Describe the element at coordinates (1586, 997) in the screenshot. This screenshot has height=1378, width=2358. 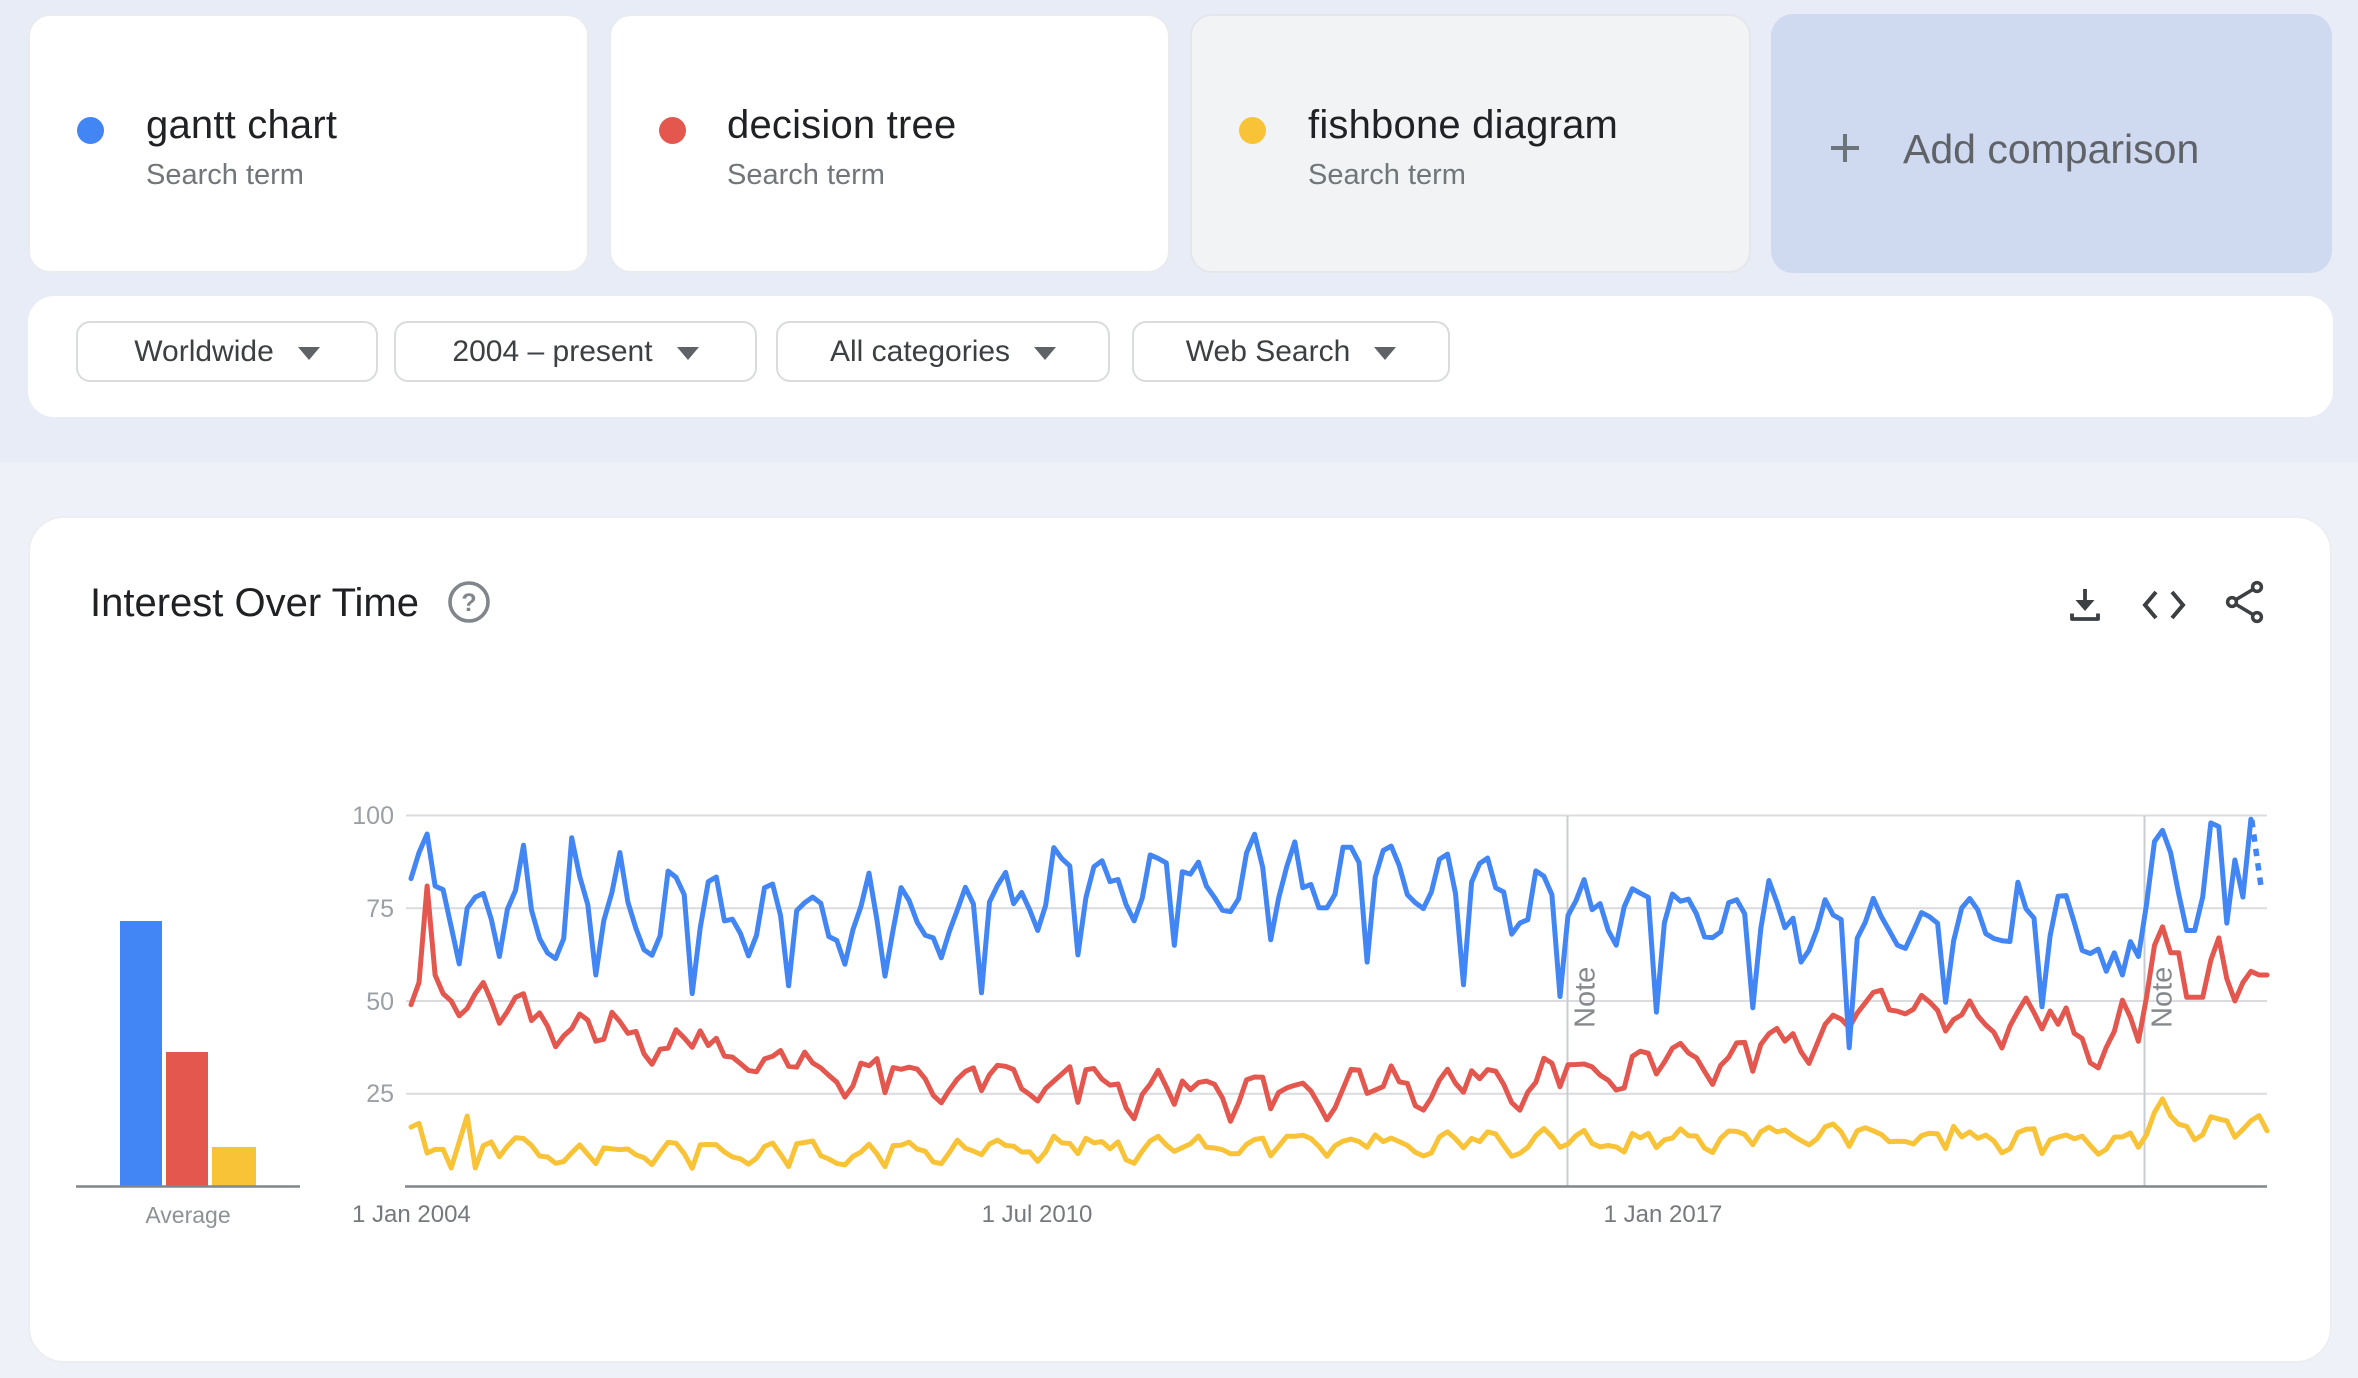
I see `svg-text: Note` at that location.